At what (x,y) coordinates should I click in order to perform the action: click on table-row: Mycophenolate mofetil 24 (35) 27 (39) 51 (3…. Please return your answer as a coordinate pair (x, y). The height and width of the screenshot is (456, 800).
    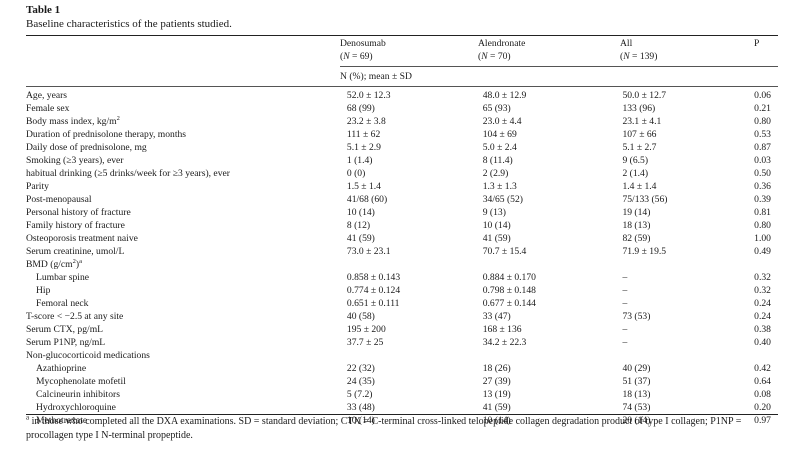
    Looking at the image, I should click on (402, 381).